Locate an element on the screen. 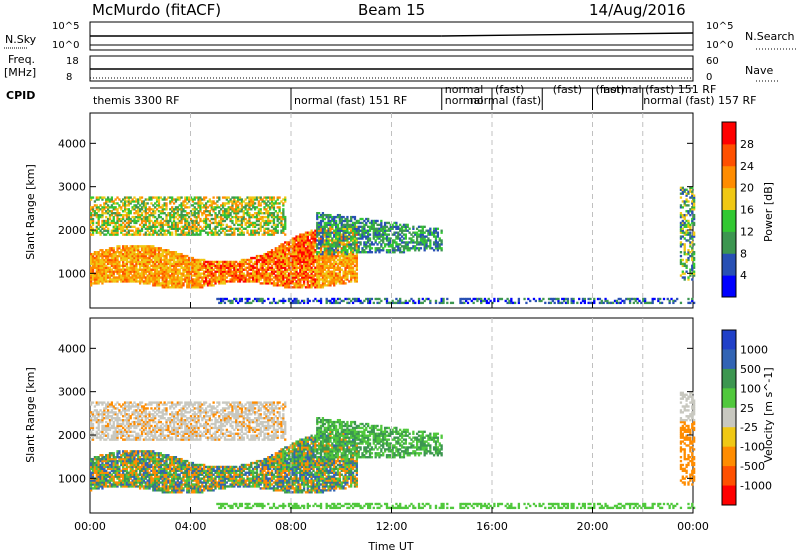 The height and width of the screenshot is (558, 800). nsearch-tick-bottom: 10^0 is located at coordinates (719, 45).